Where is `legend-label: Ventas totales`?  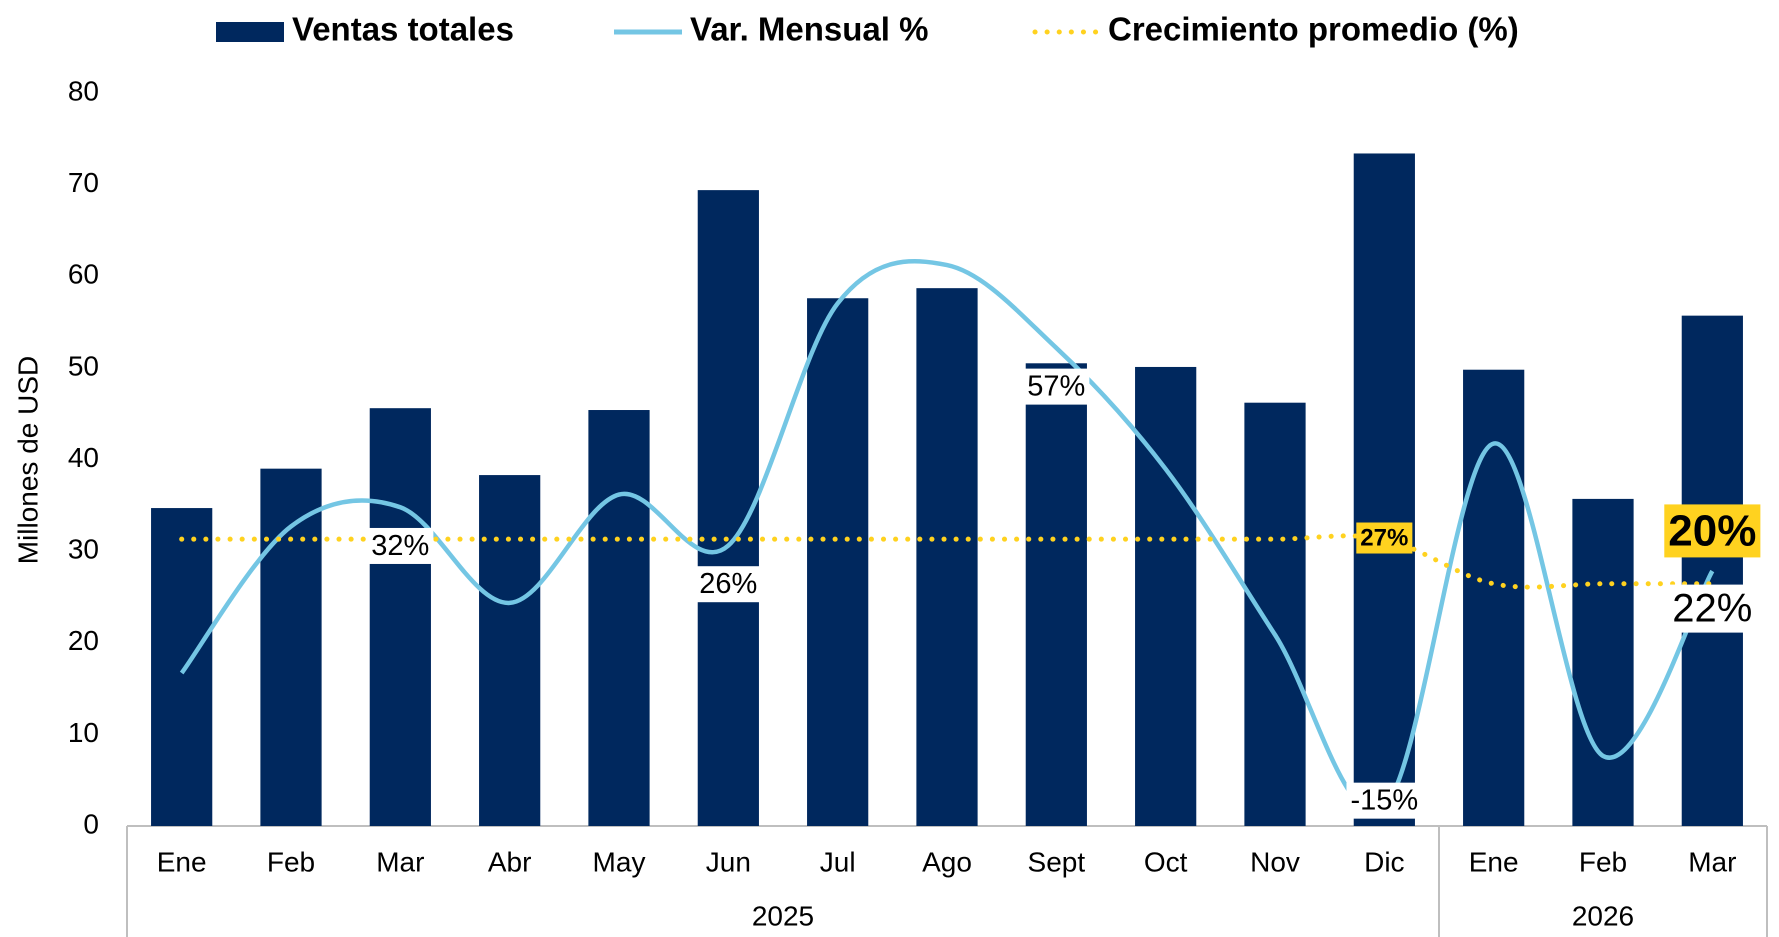
legend-label: Ventas totales is located at coordinates (403, 29).